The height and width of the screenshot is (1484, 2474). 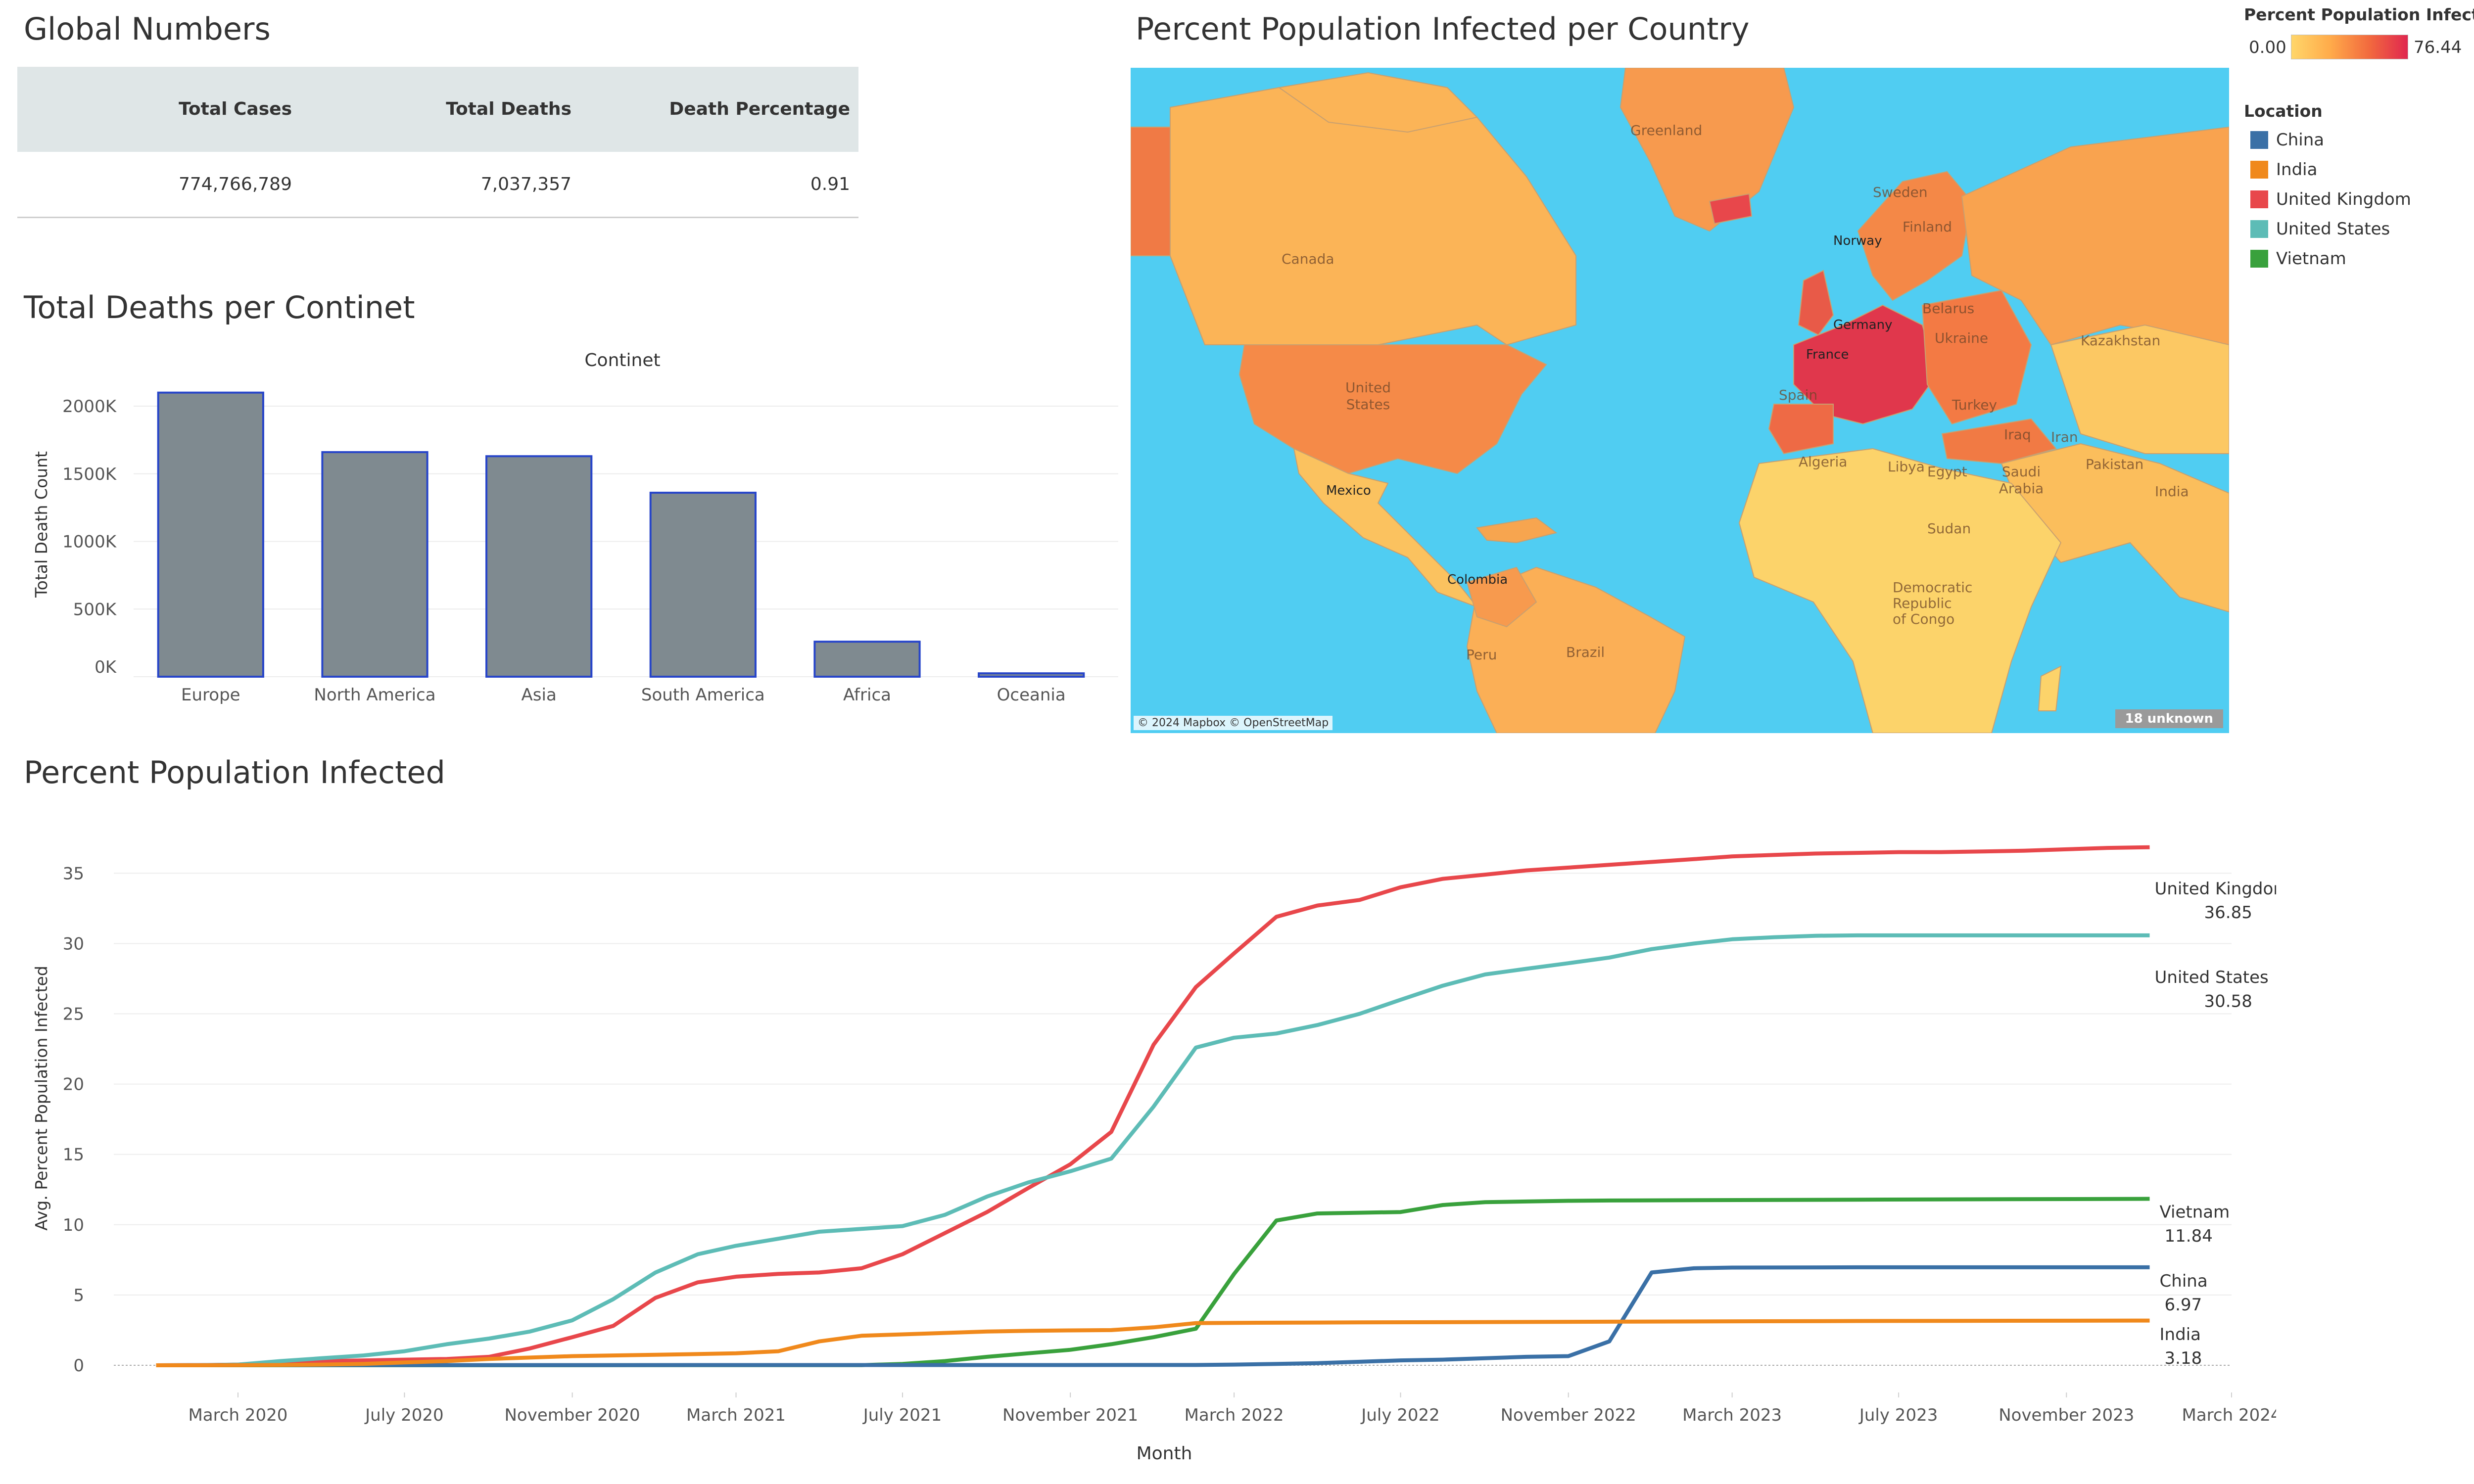 What do you see at coordinates (1368, 396) in the screenshot?
I see `map-label-united-states: United States` at bounding box center [1368, 396].